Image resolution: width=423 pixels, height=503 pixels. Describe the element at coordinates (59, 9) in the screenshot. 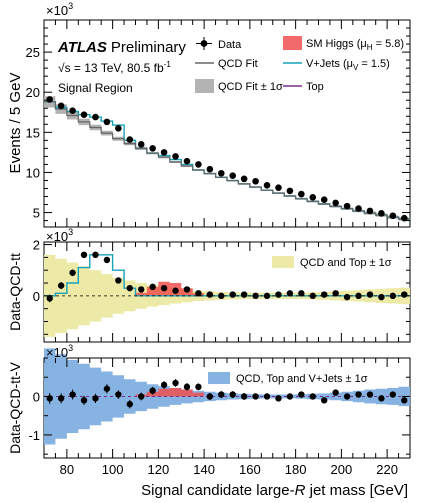

I see `main-exponent: ×10³` at that location.